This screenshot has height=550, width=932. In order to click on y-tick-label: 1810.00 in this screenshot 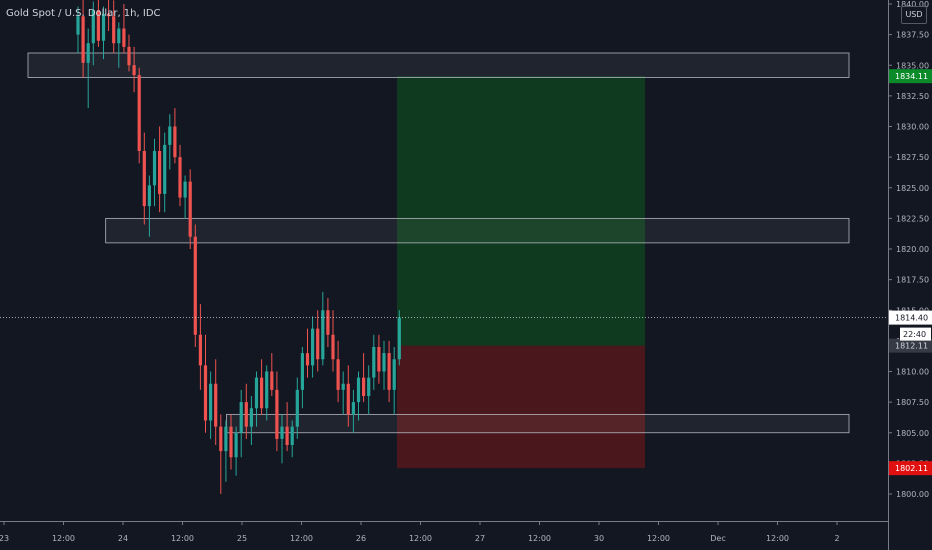, I will do `click(912, 372)`.